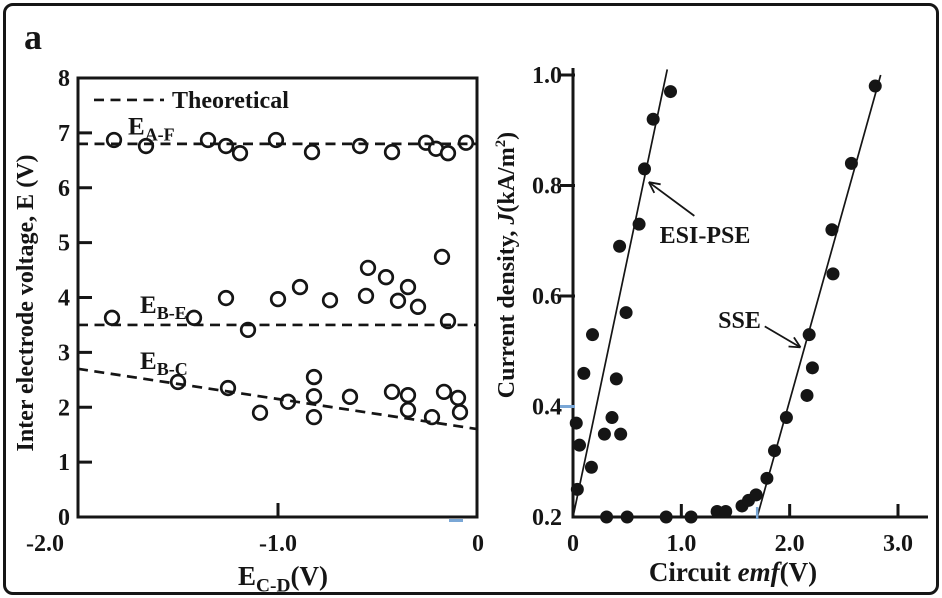 The image size is (942, 598). Describe the element at coordinates (64, 79) in the screenshot. I see `electrode-voltage-ytick-label: 8` at that location.